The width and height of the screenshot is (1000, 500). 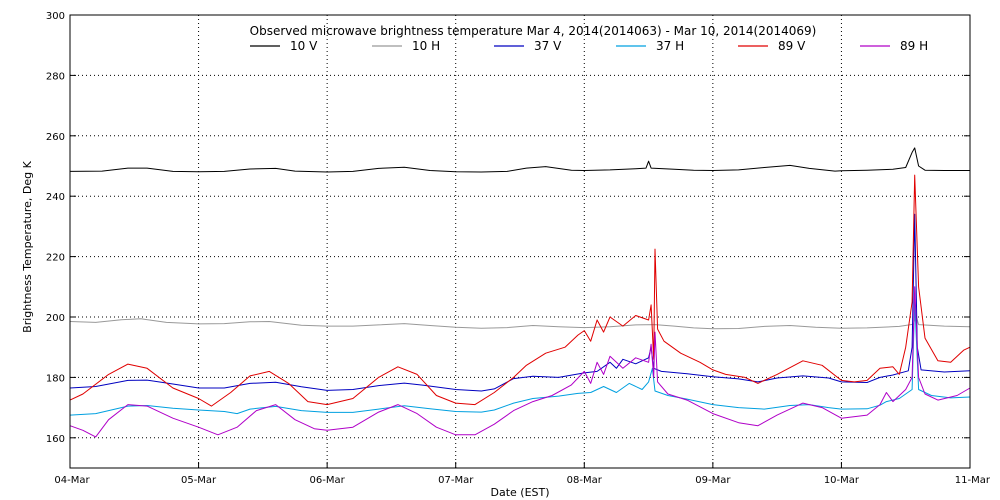 I want to click on legend-label: 37 H, so click(x=670, y=46).